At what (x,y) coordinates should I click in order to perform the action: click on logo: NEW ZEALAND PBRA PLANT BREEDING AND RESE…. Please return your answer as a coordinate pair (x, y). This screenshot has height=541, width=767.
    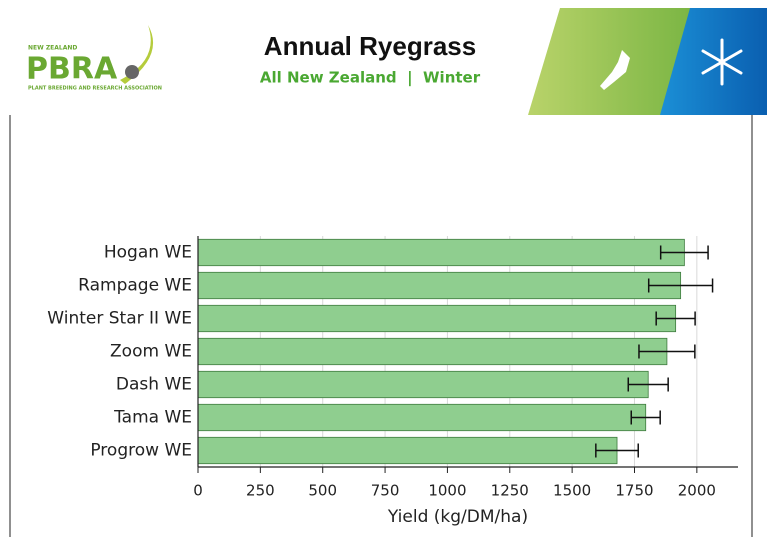
    Looking at the image, I should click on (94, 58).